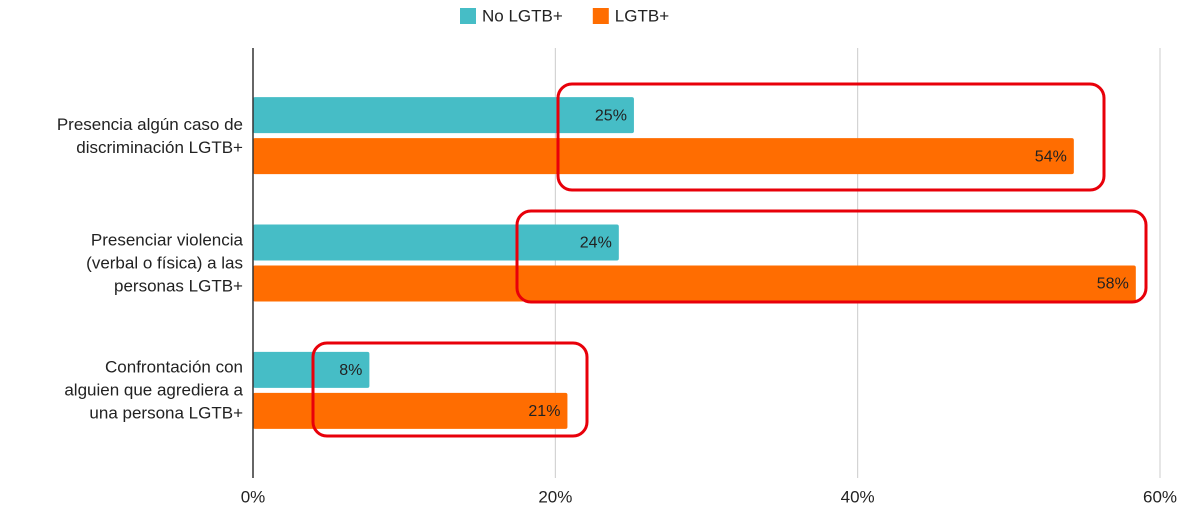 This screenshot has width=1204, height=508. Describe the element at coordinates (858, 496) in the screenshot. I see `x-tick-label: 40%` at that location.